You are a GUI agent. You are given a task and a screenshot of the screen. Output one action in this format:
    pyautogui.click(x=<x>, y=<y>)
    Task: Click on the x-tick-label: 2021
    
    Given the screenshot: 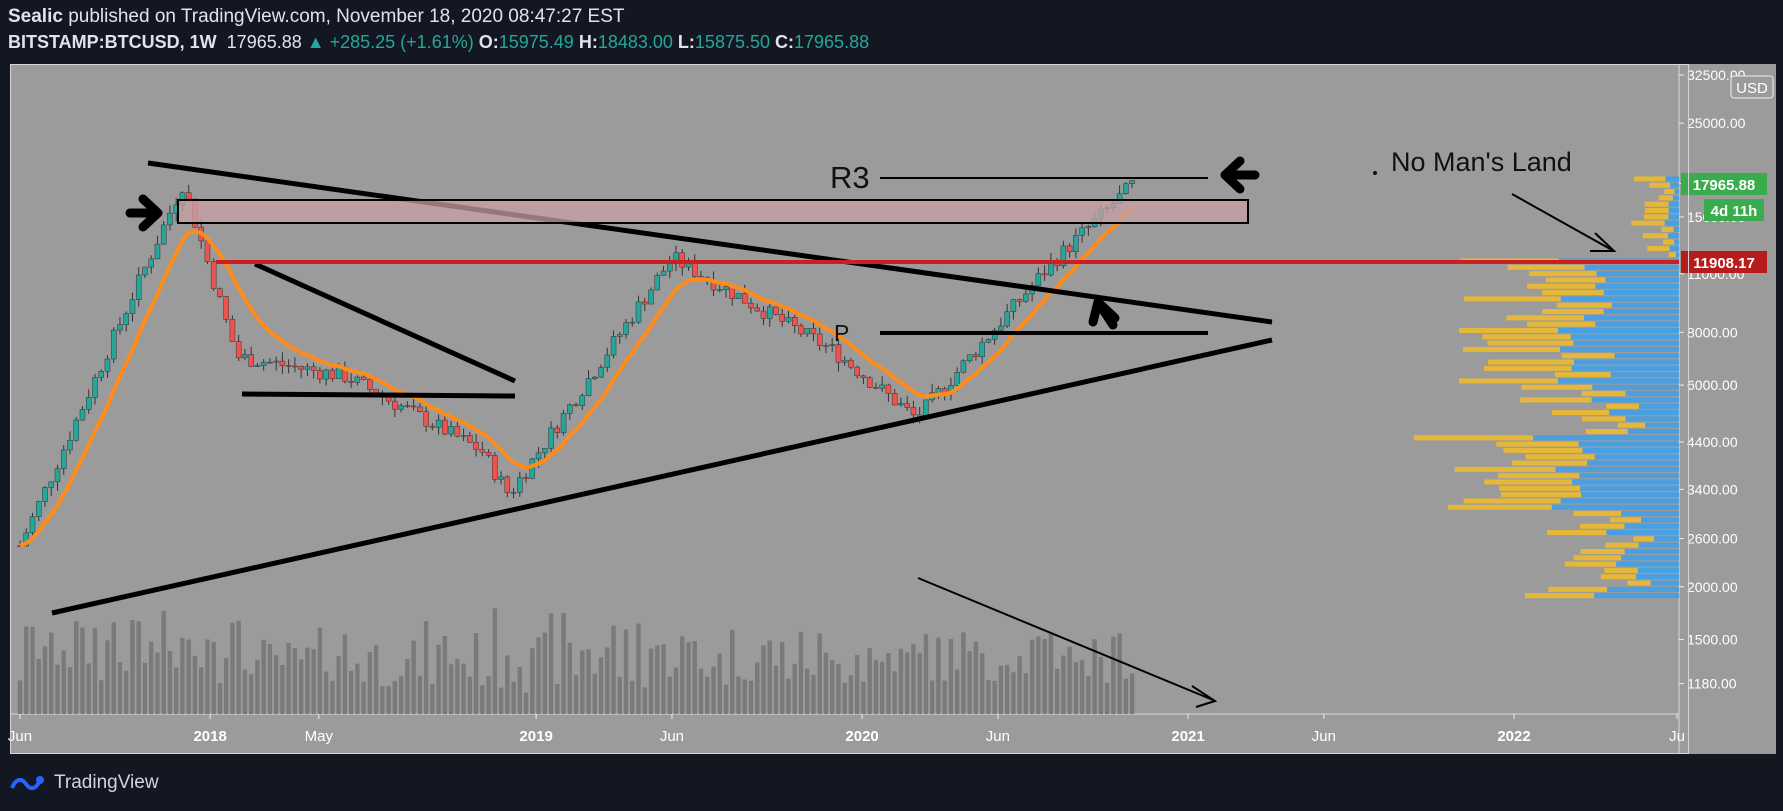 What is the action you would take?
    pyautogui.click(x=1187, y=736)
    